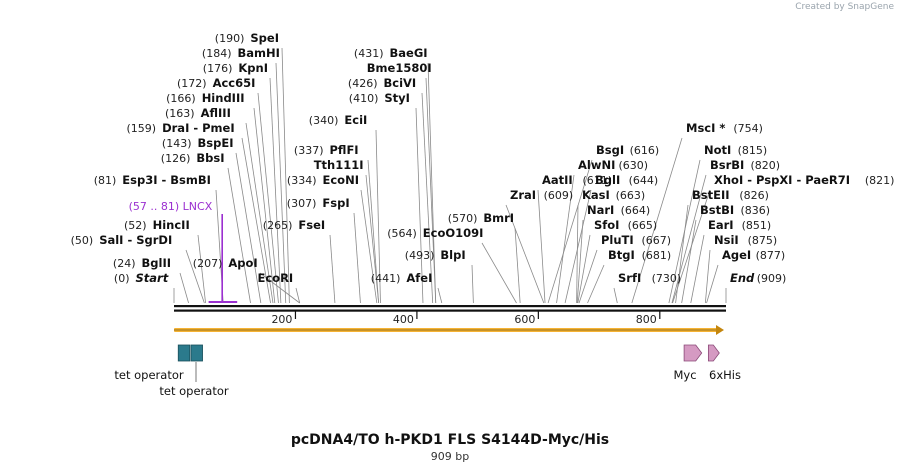 This screenshot has height=472, width=900. Describe the element at coordinates (324, 120) in the screenshot. I see `enzyme-position: (340)` at that location.